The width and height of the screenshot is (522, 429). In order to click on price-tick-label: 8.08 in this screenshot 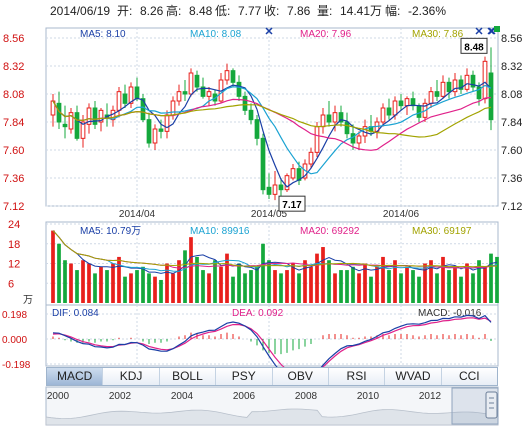, I will do `click(13, 95)`.